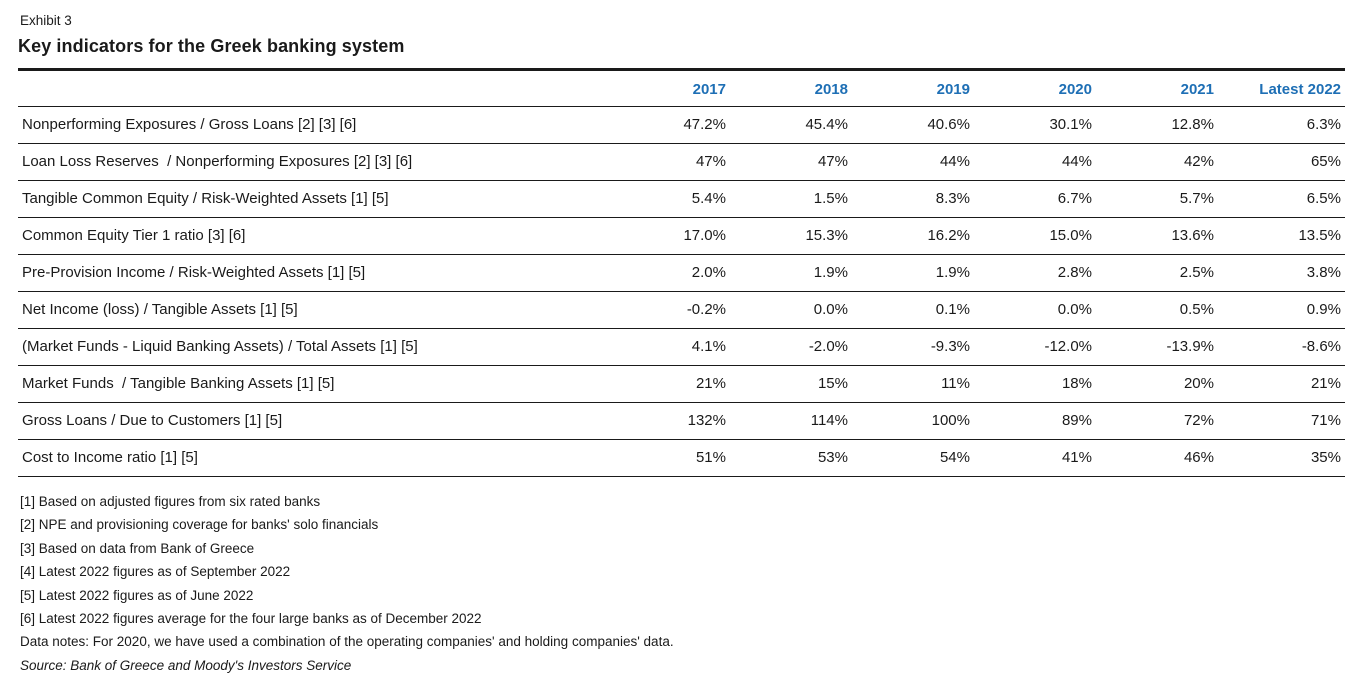 Image resolution: width=1358 pixels, height=677 pixels. I want to click on row-value: 114%, so click(787, 421).